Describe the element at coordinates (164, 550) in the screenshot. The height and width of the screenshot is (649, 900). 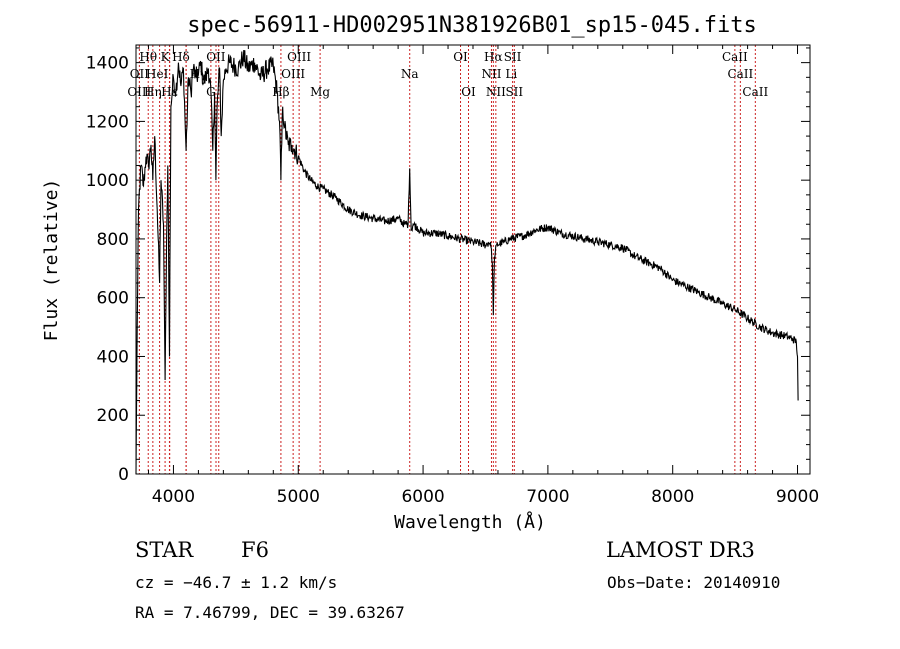
I see `object-class: STAR` at that location.